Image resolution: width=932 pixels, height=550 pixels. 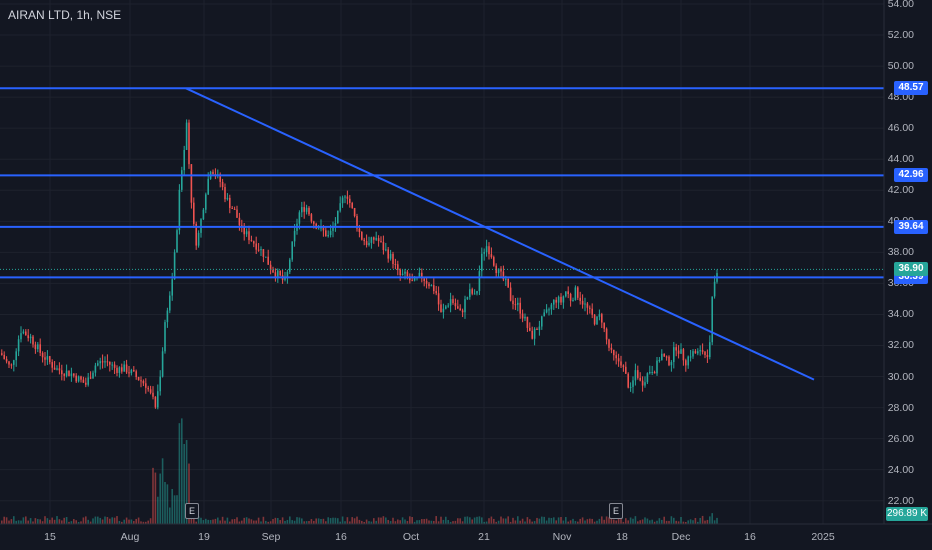 What do you see at coordinates (341, 537) in the screenshot?
I see `time-tick-label: 16` at bounding box center [341, 537].